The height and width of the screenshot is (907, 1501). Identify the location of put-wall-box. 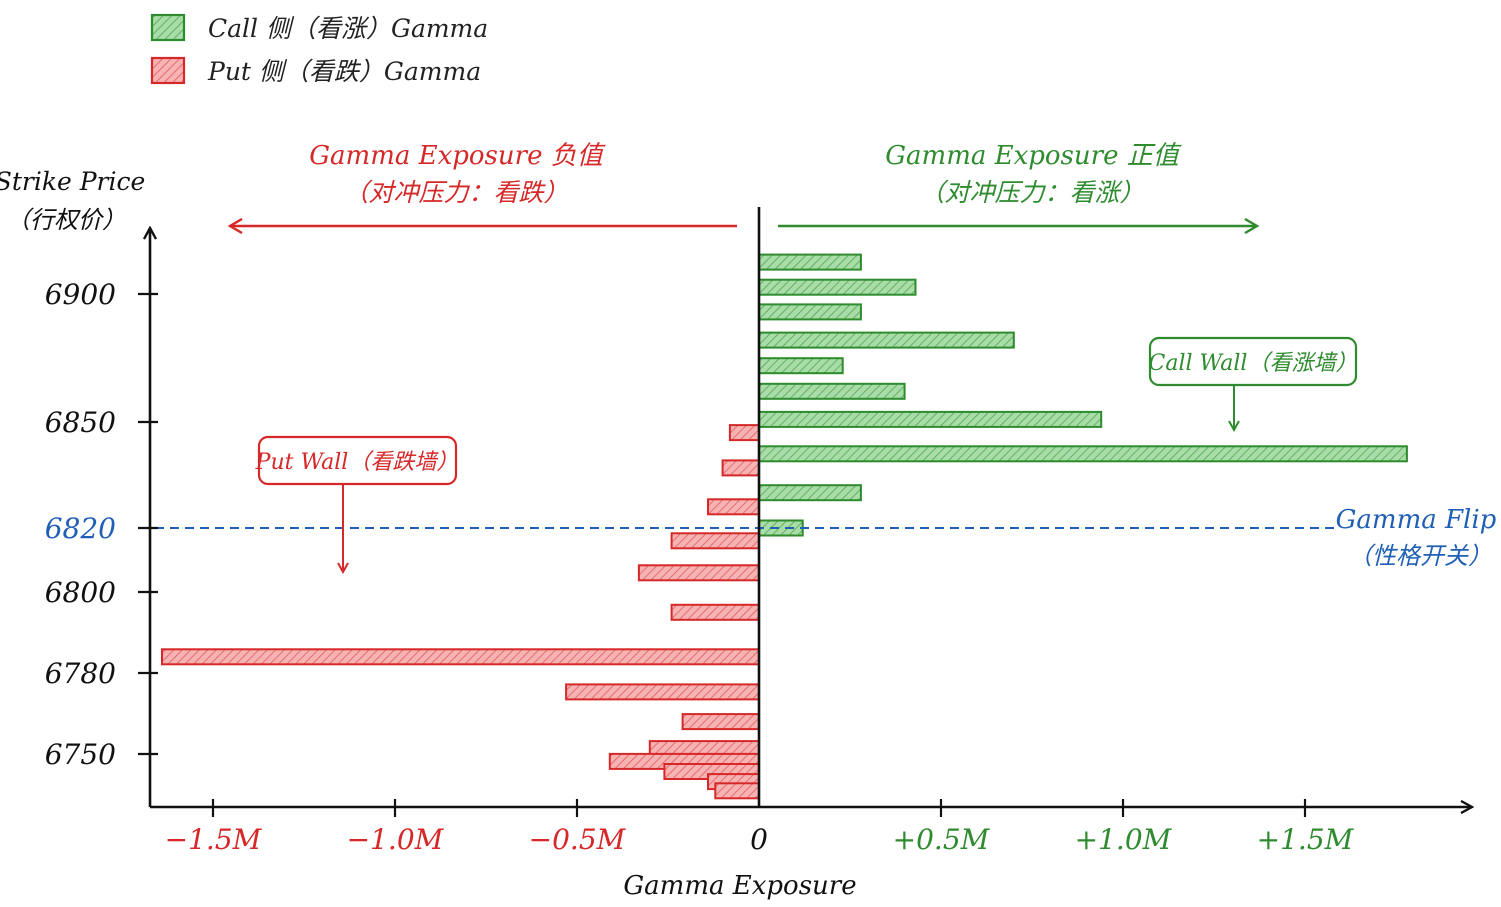
(357, 460).